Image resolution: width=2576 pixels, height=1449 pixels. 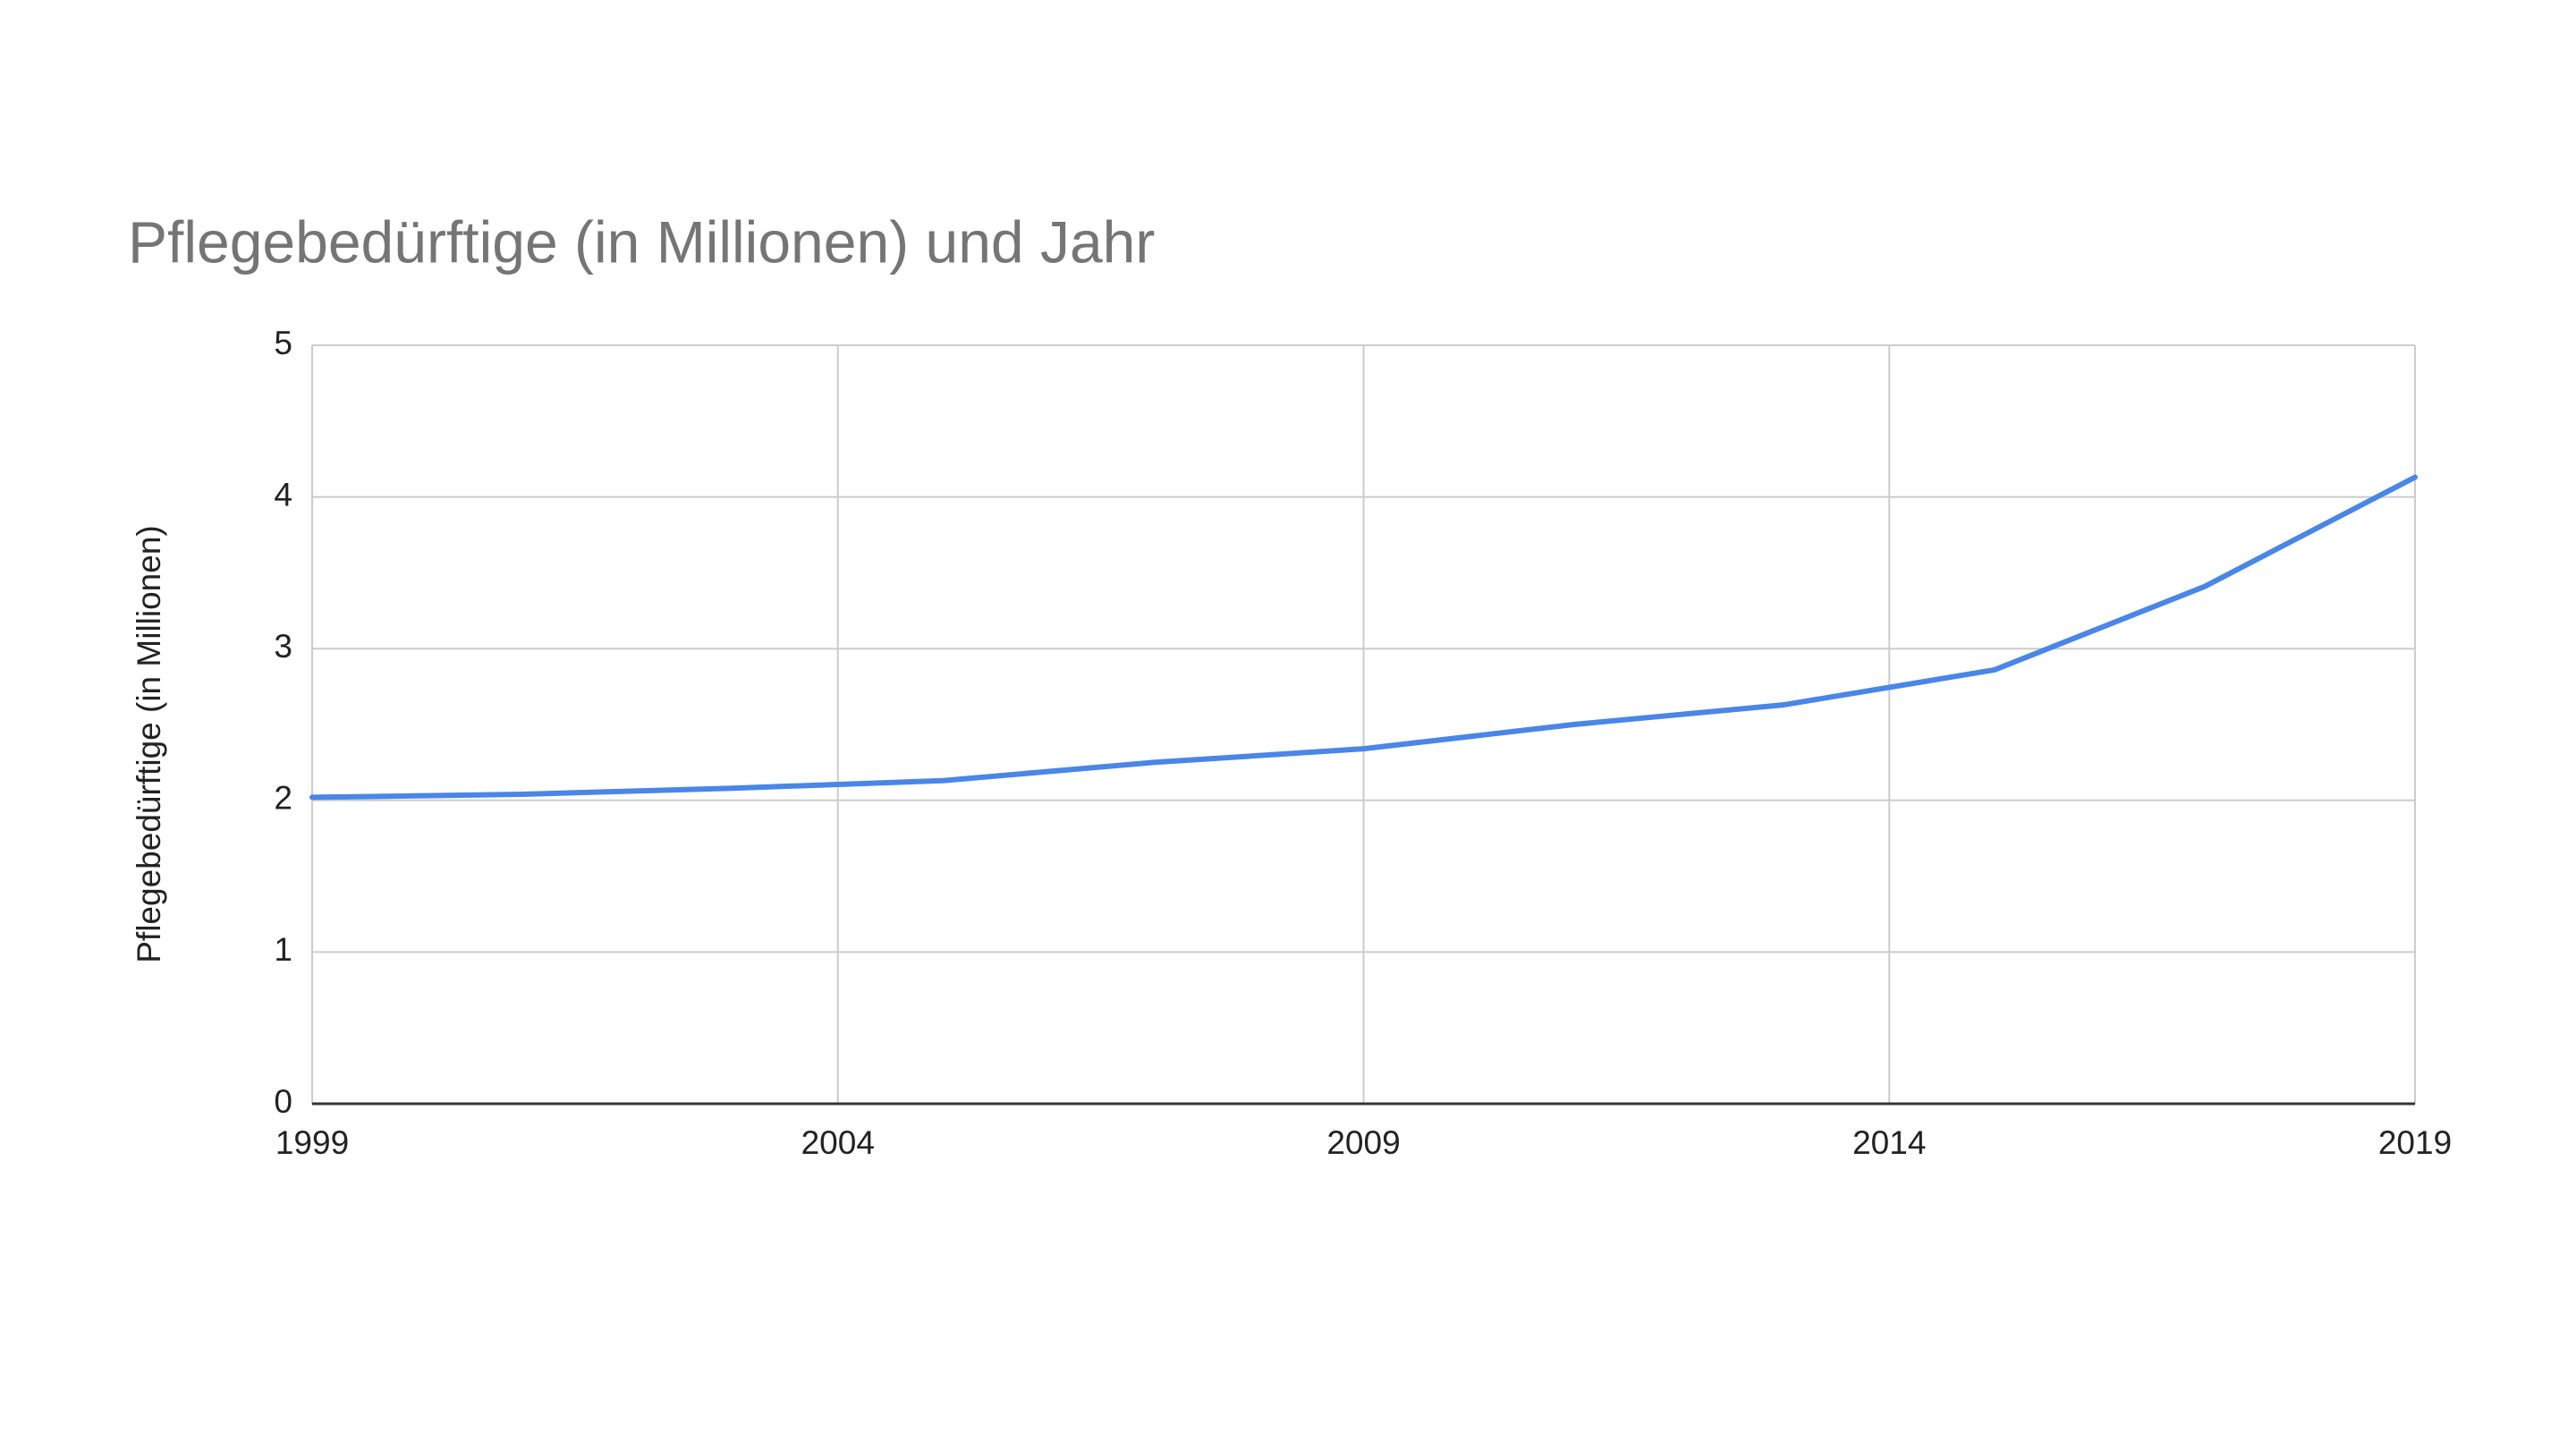 What do you see at coordinates (312, 1142) in the screenshot?
I see `x-tick-label: 1999` at bounding box center [312, 1142].